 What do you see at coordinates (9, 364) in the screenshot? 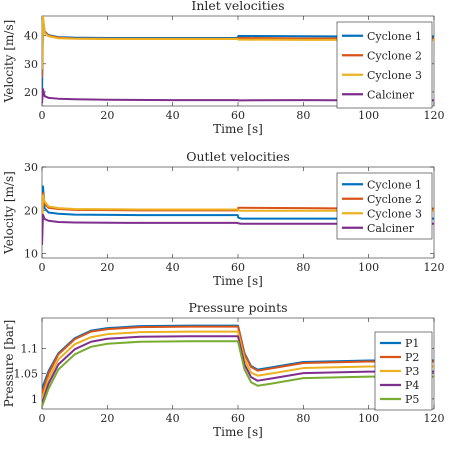
I see `y-axis-label: Pressure [bar]` at bounding box center [9, 364].